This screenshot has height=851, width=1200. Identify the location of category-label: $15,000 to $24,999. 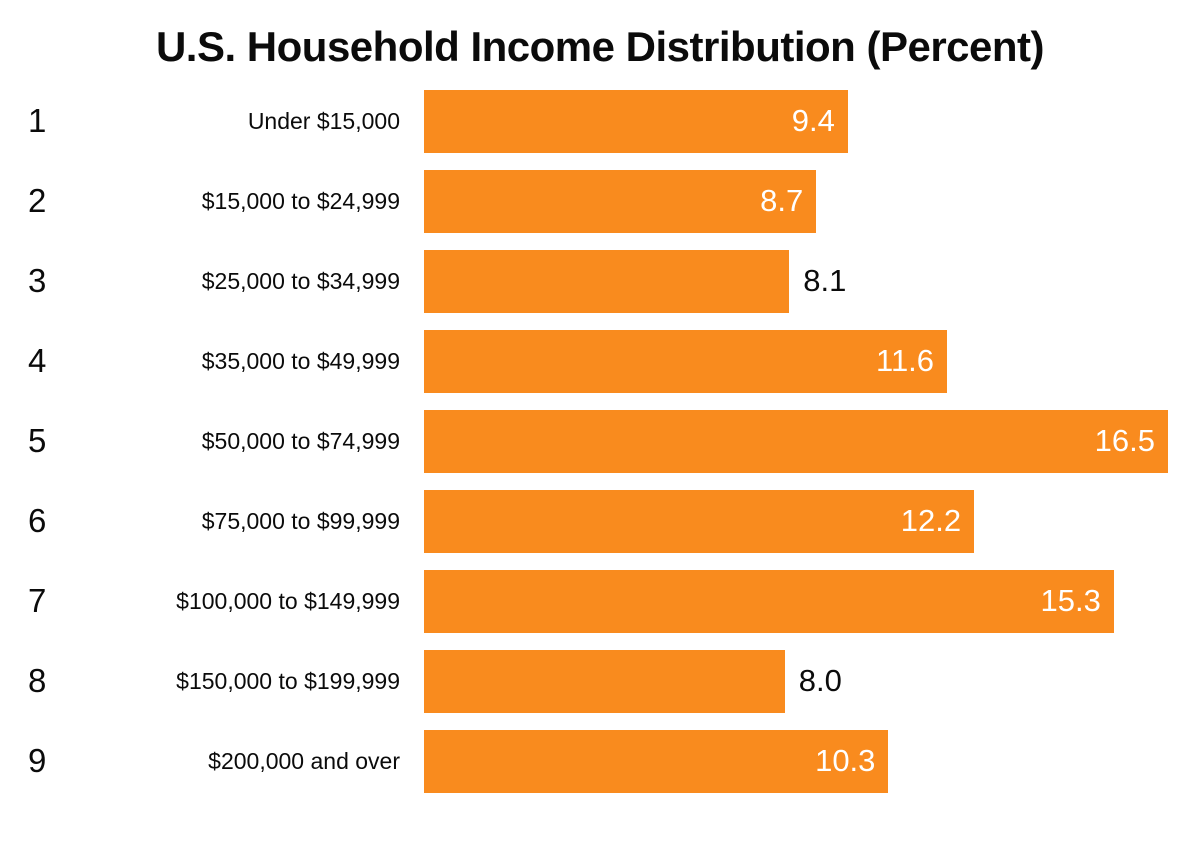
(300, 200).